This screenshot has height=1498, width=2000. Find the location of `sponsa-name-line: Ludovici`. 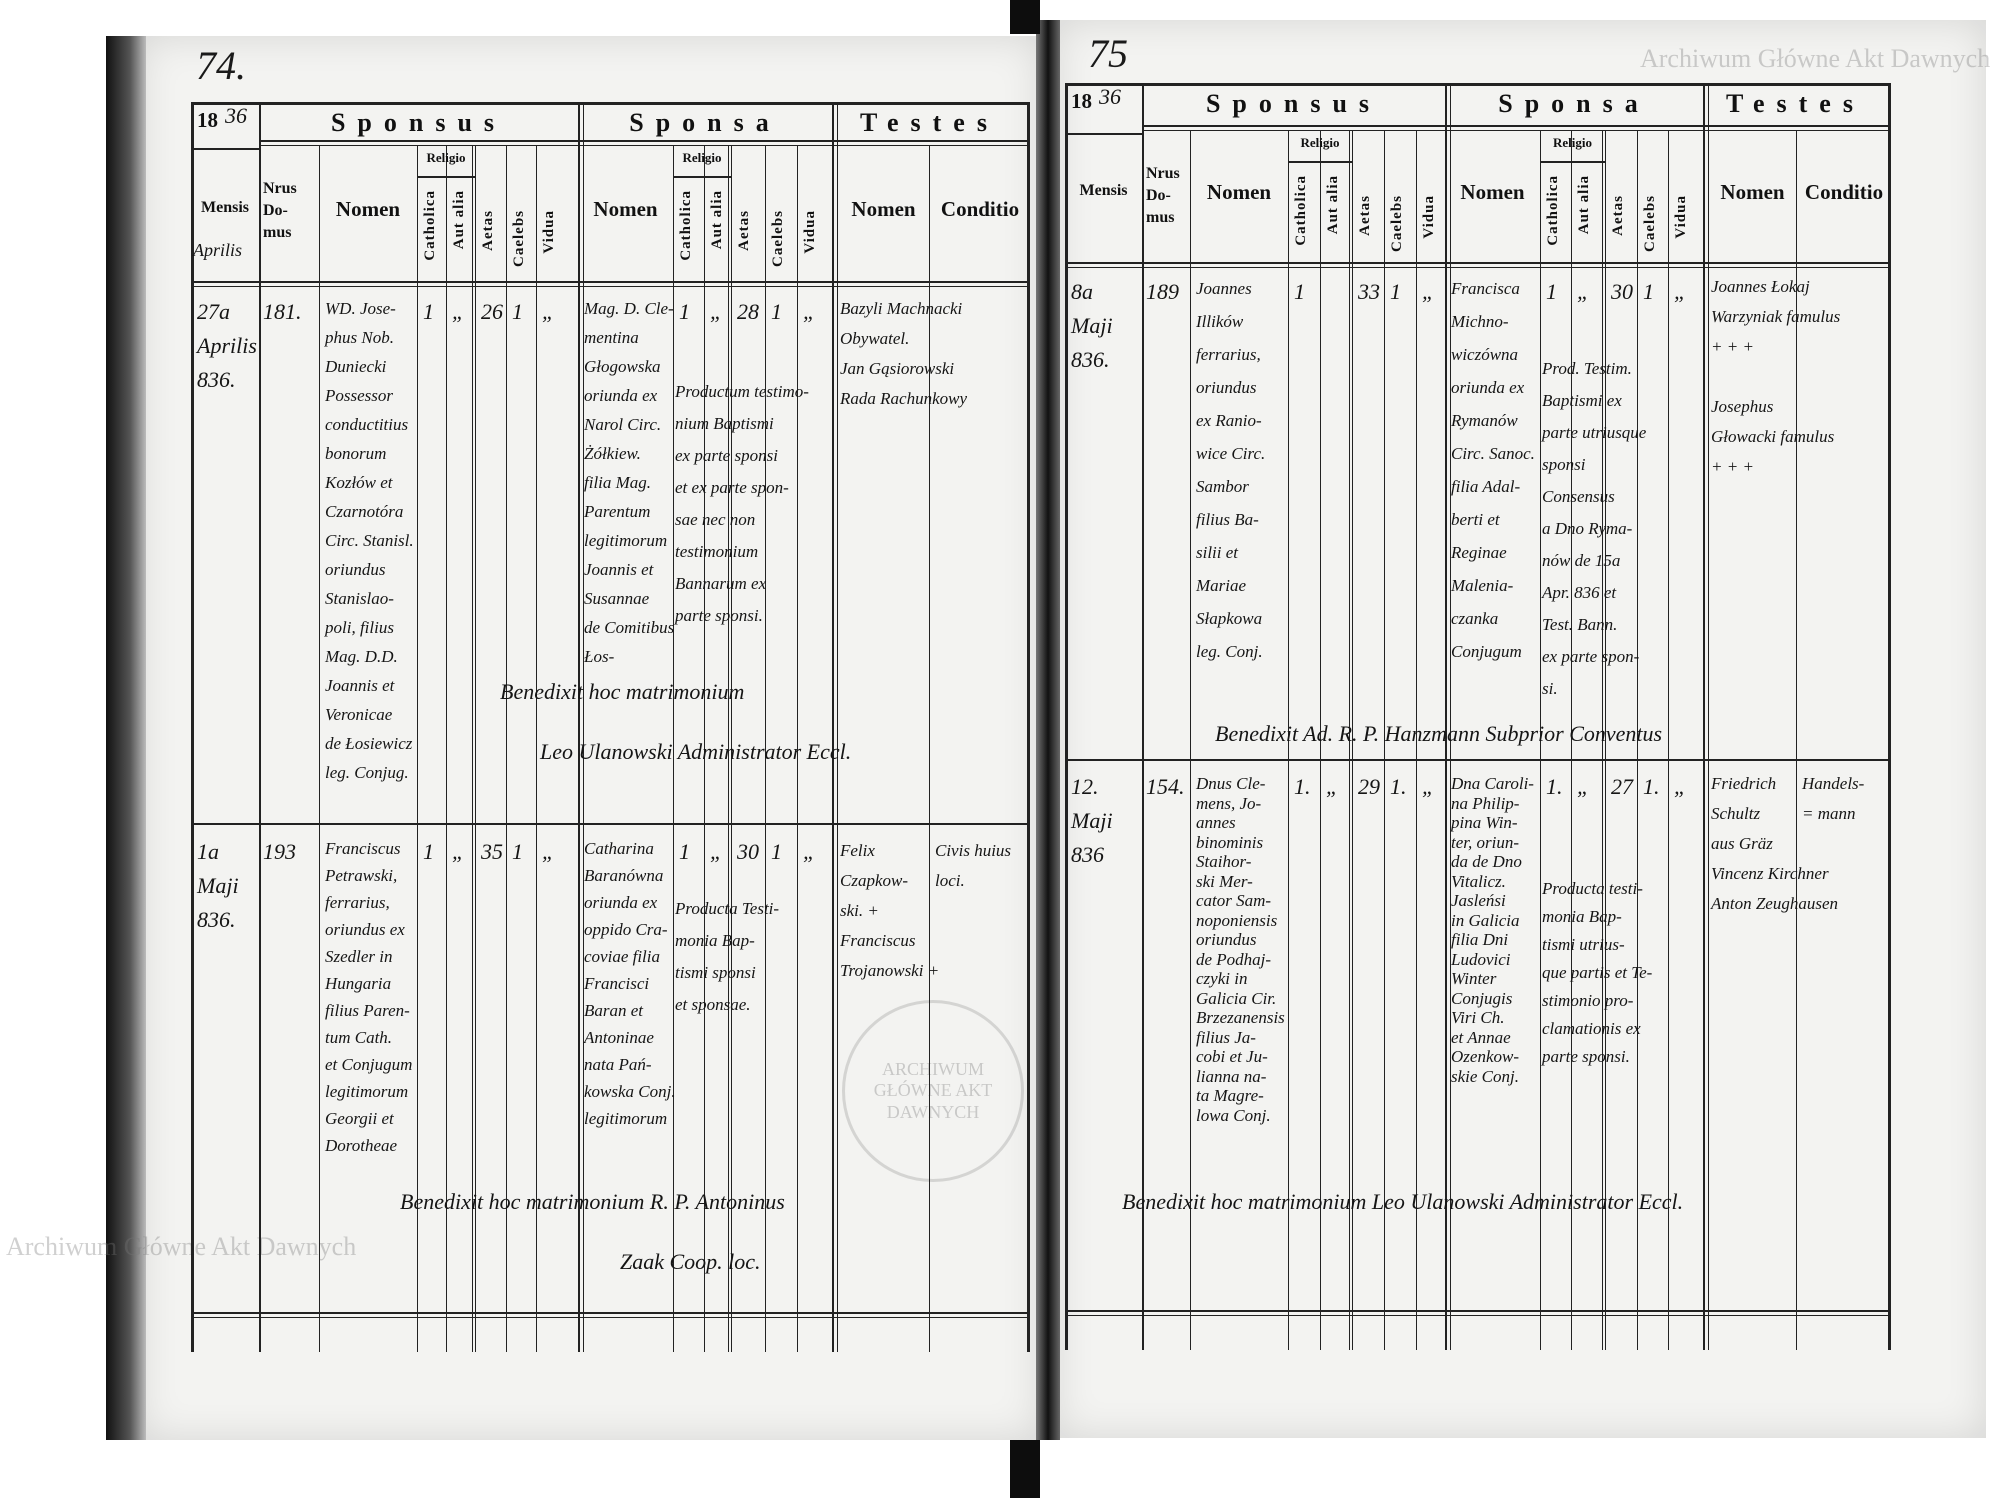

sponsa-name-line: Ludovici is located at coordinates (1481, 959).